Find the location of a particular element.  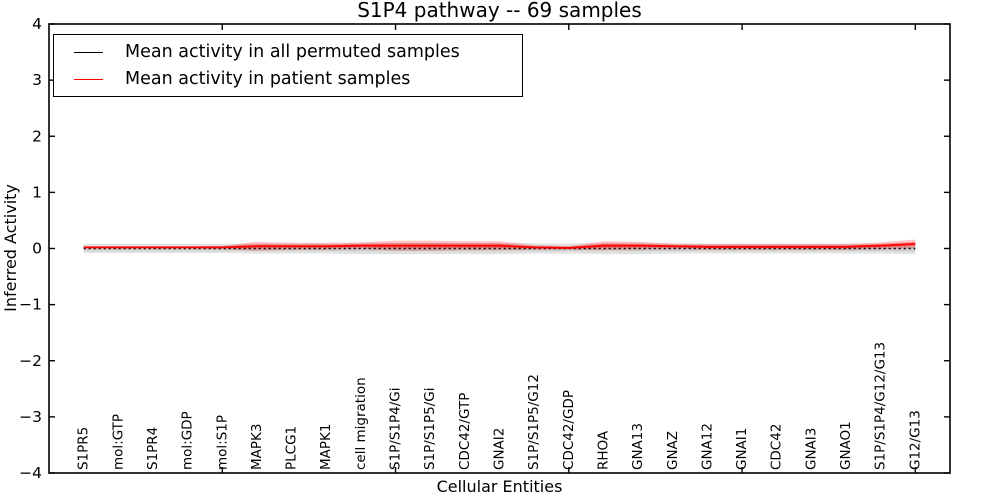

x-tick-label: S1P/S1P4/Gi is located at coordinates (396, 429).